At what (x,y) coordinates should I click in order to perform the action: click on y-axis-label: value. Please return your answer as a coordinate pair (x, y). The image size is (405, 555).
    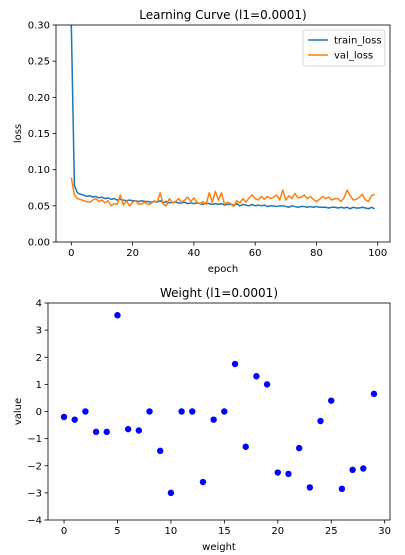
    Looking at the image, I should click on (18, 411).